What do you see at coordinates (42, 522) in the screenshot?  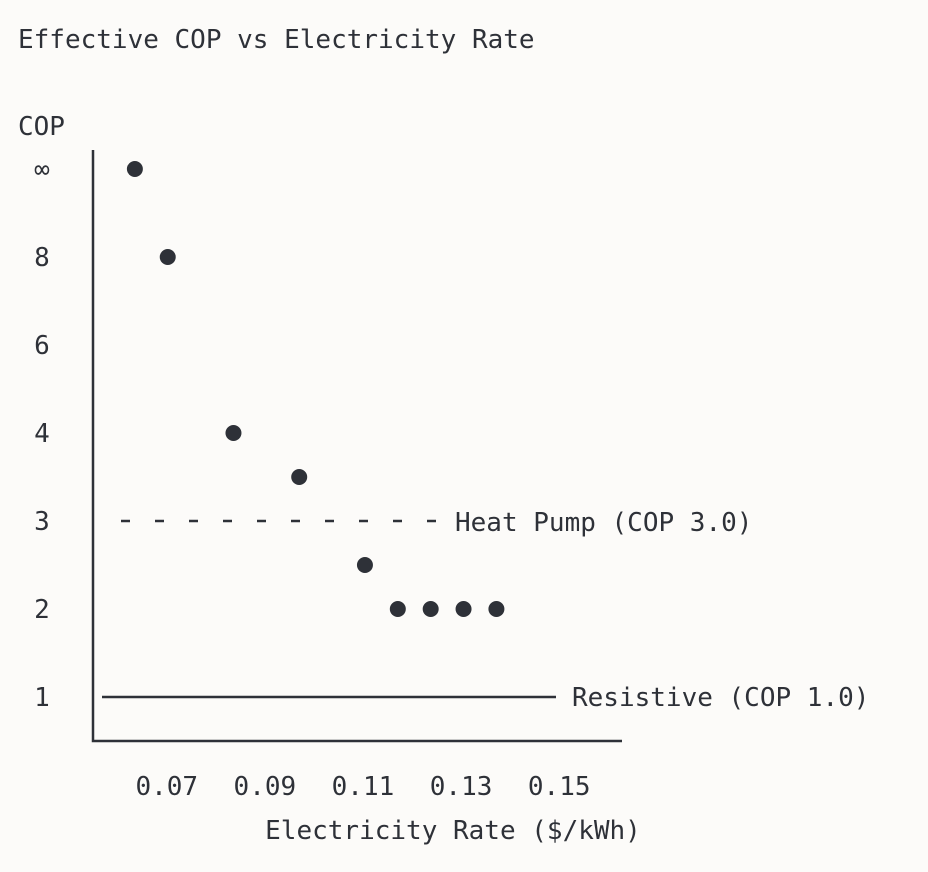 I see `y-tick-label: 3` at bounding box center [42, 522].